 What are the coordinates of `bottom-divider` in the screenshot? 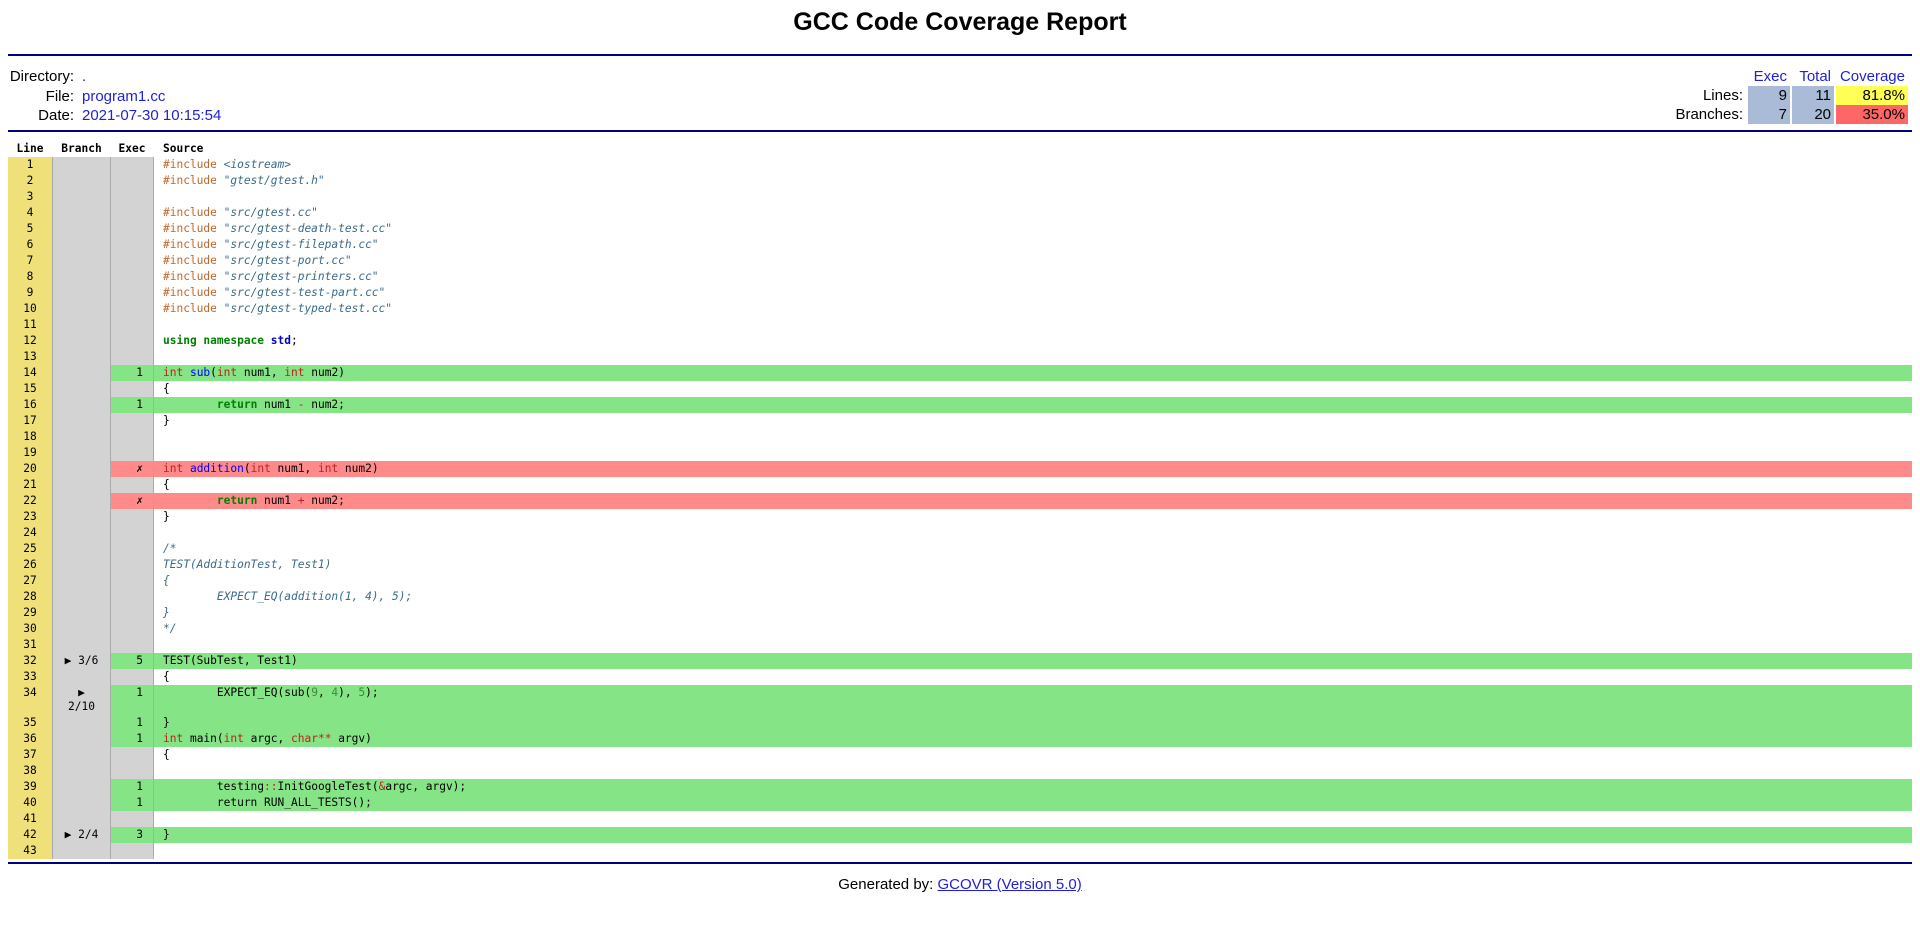 It's located at (960, 863).